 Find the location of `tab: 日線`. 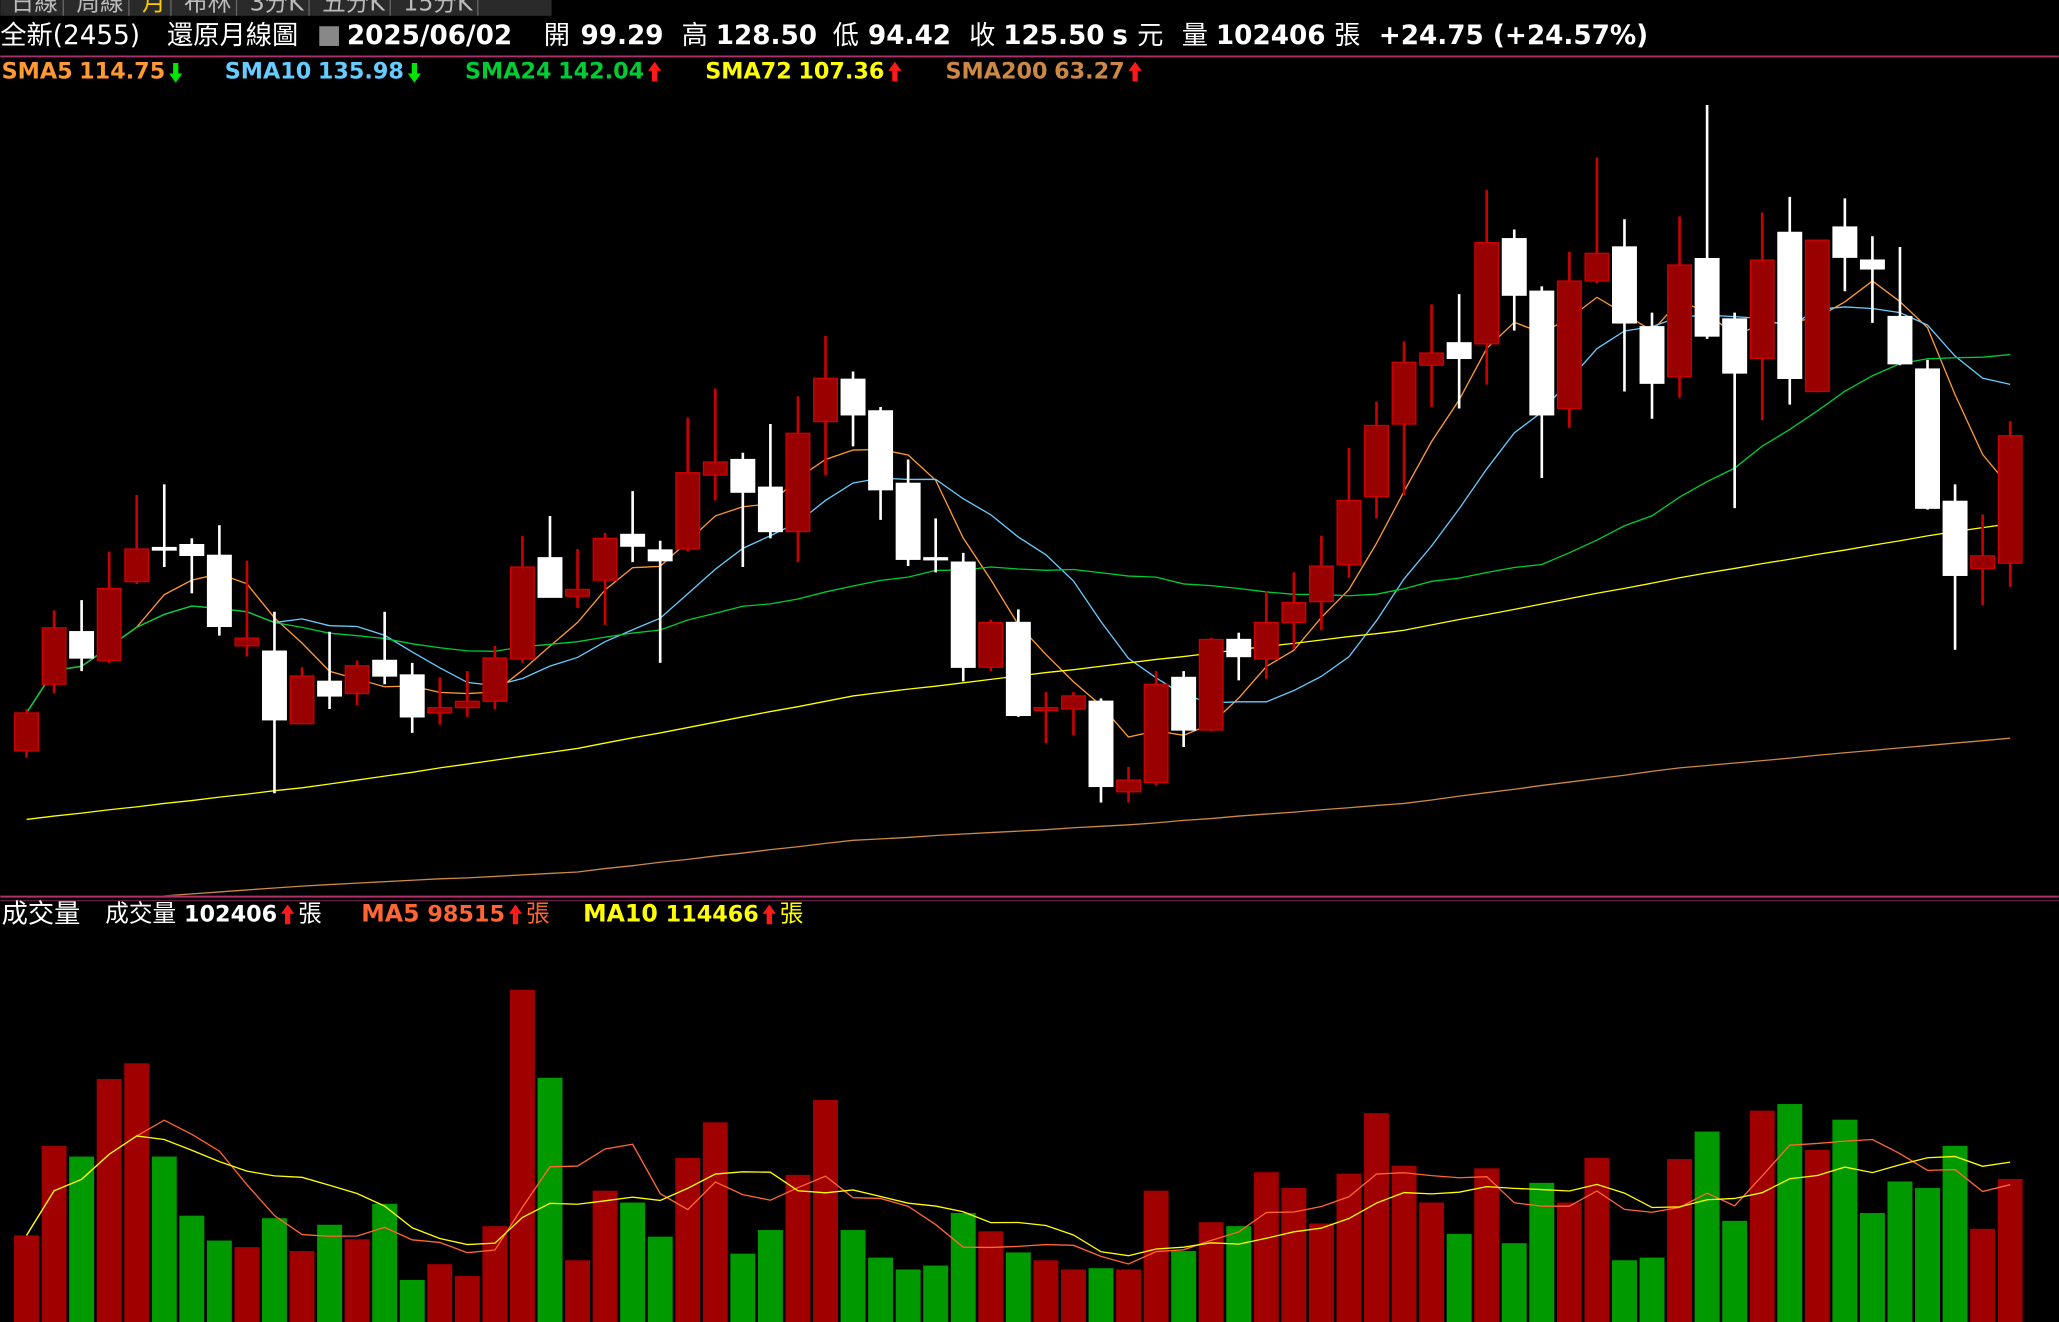

tab: 日線 is located at coordinates (34, 8).